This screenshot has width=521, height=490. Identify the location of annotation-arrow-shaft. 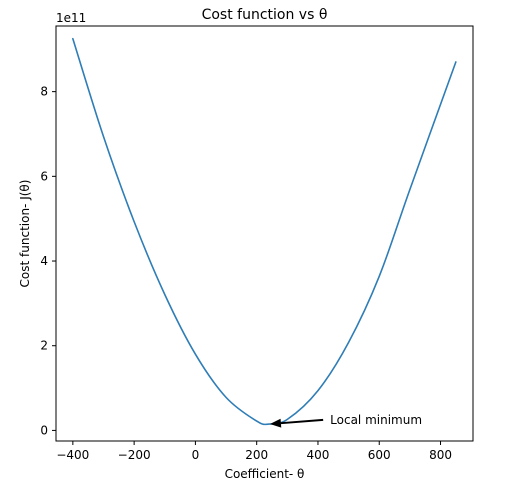
(302, 421).